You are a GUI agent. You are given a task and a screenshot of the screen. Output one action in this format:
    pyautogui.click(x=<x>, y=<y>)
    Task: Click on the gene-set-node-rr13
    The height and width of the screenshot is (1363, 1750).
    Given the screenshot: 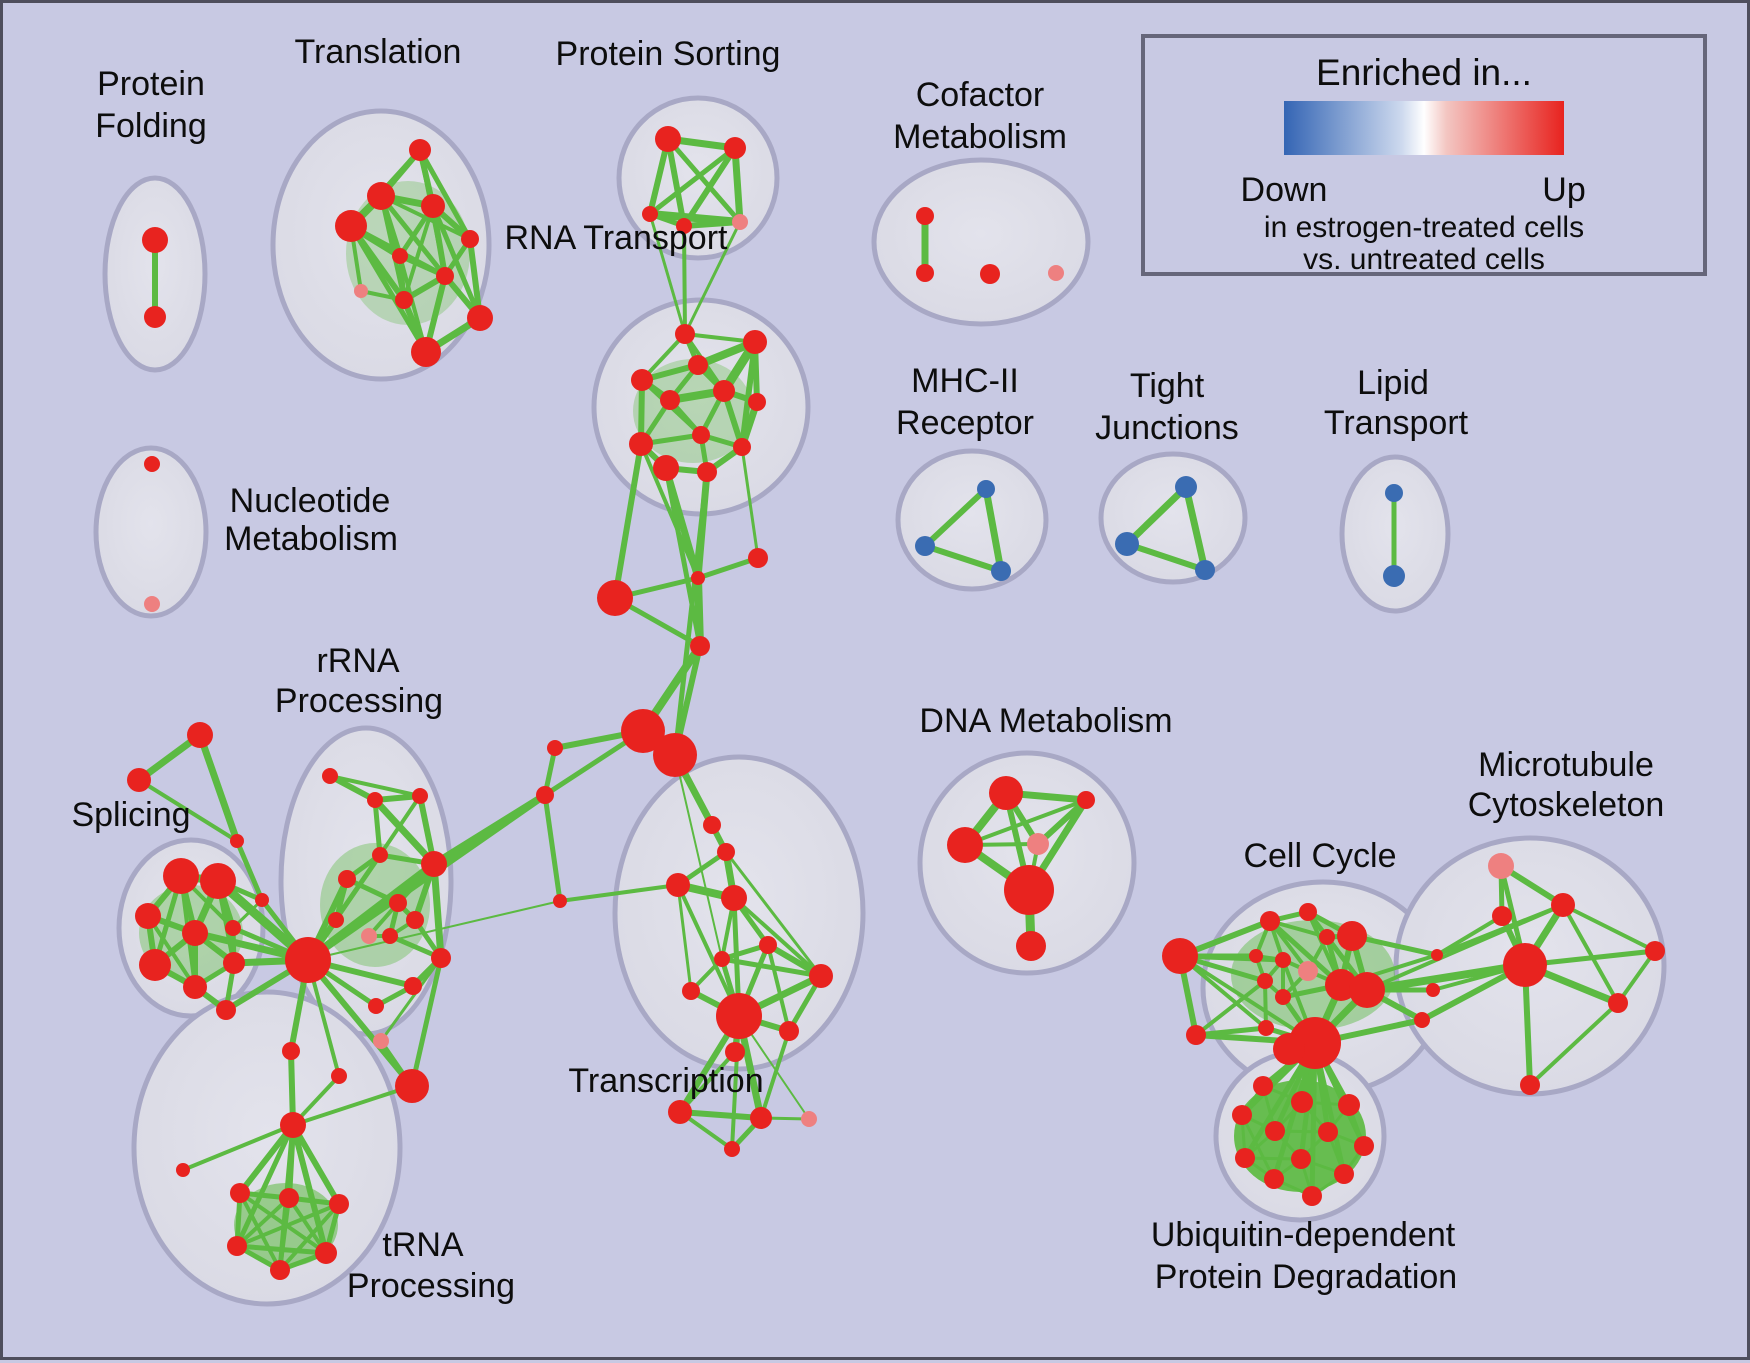 What is the action you would take?
    pyautogui.click(x=441, y=958)
    